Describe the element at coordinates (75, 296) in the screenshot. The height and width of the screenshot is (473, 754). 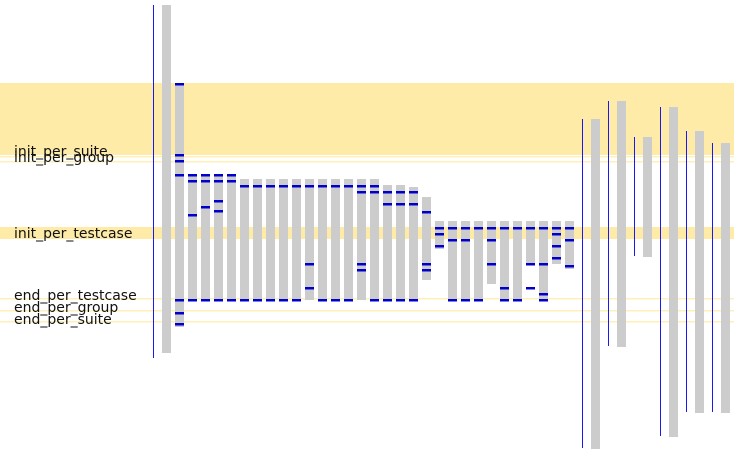
I see `label-end-per-testcase: end_per_testcase` at that location.